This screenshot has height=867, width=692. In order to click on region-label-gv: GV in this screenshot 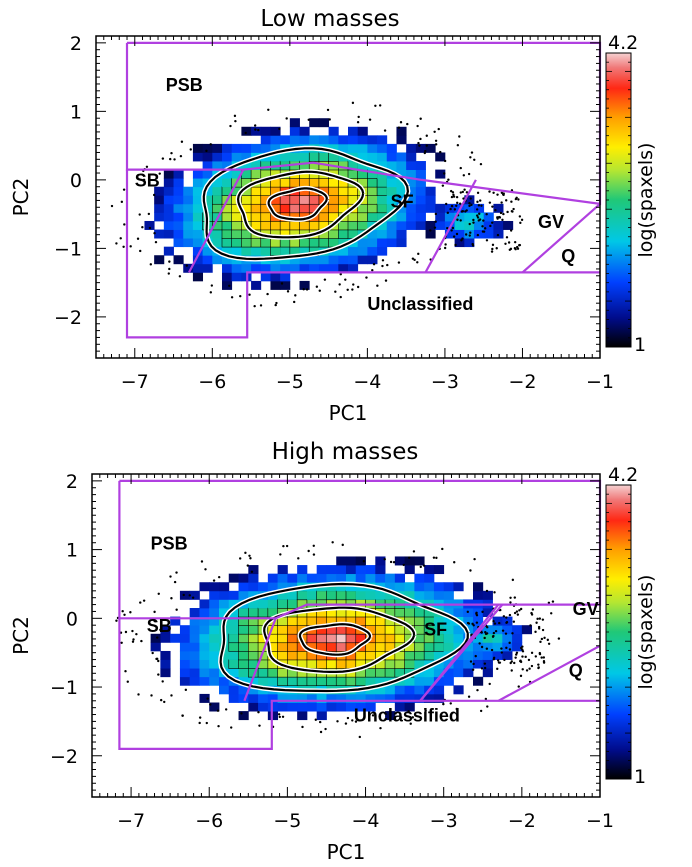, I will do `click(586, 609)`.